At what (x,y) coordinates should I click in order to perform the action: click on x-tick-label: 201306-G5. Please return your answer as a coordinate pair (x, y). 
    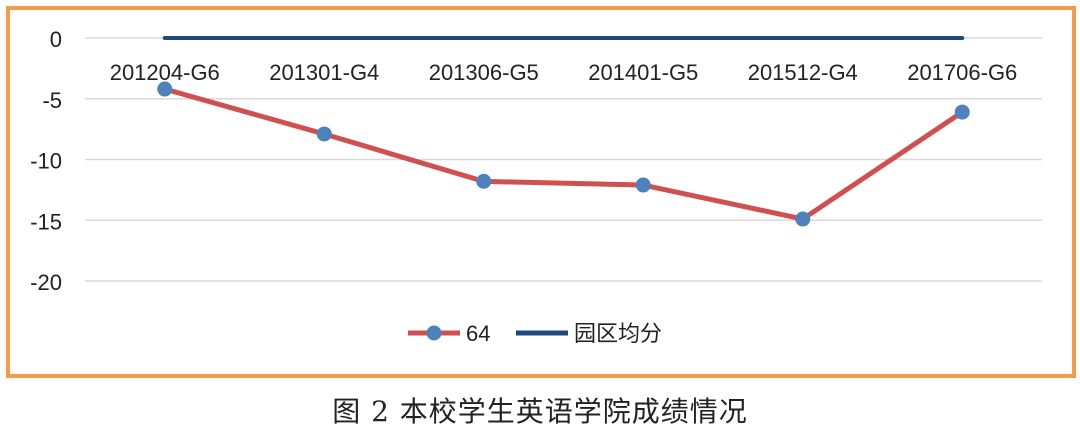
    Looking at the image, I should click on (484, 72).